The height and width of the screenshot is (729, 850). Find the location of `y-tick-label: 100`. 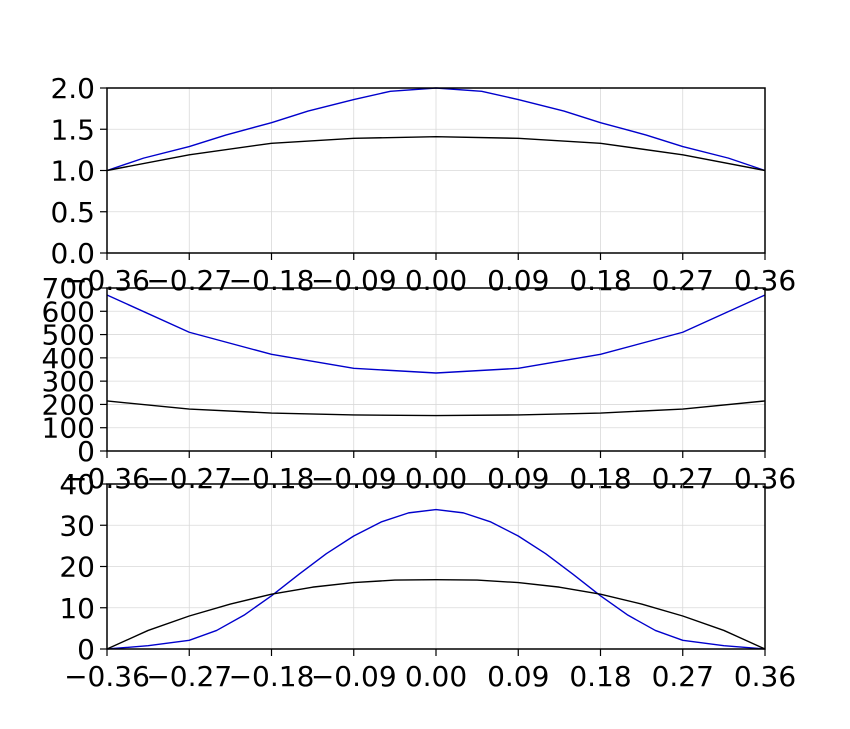

y-tick-label: 100 is located at coordinates (68, 428).